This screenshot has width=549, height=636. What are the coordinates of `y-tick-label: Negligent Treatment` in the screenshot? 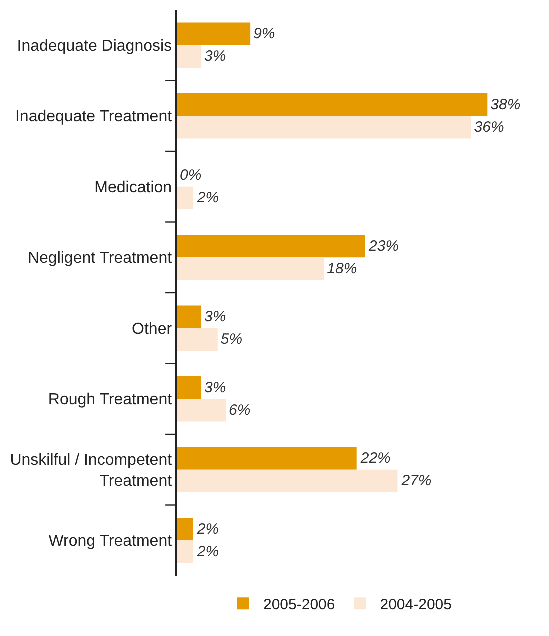 It's located at (100, 259).